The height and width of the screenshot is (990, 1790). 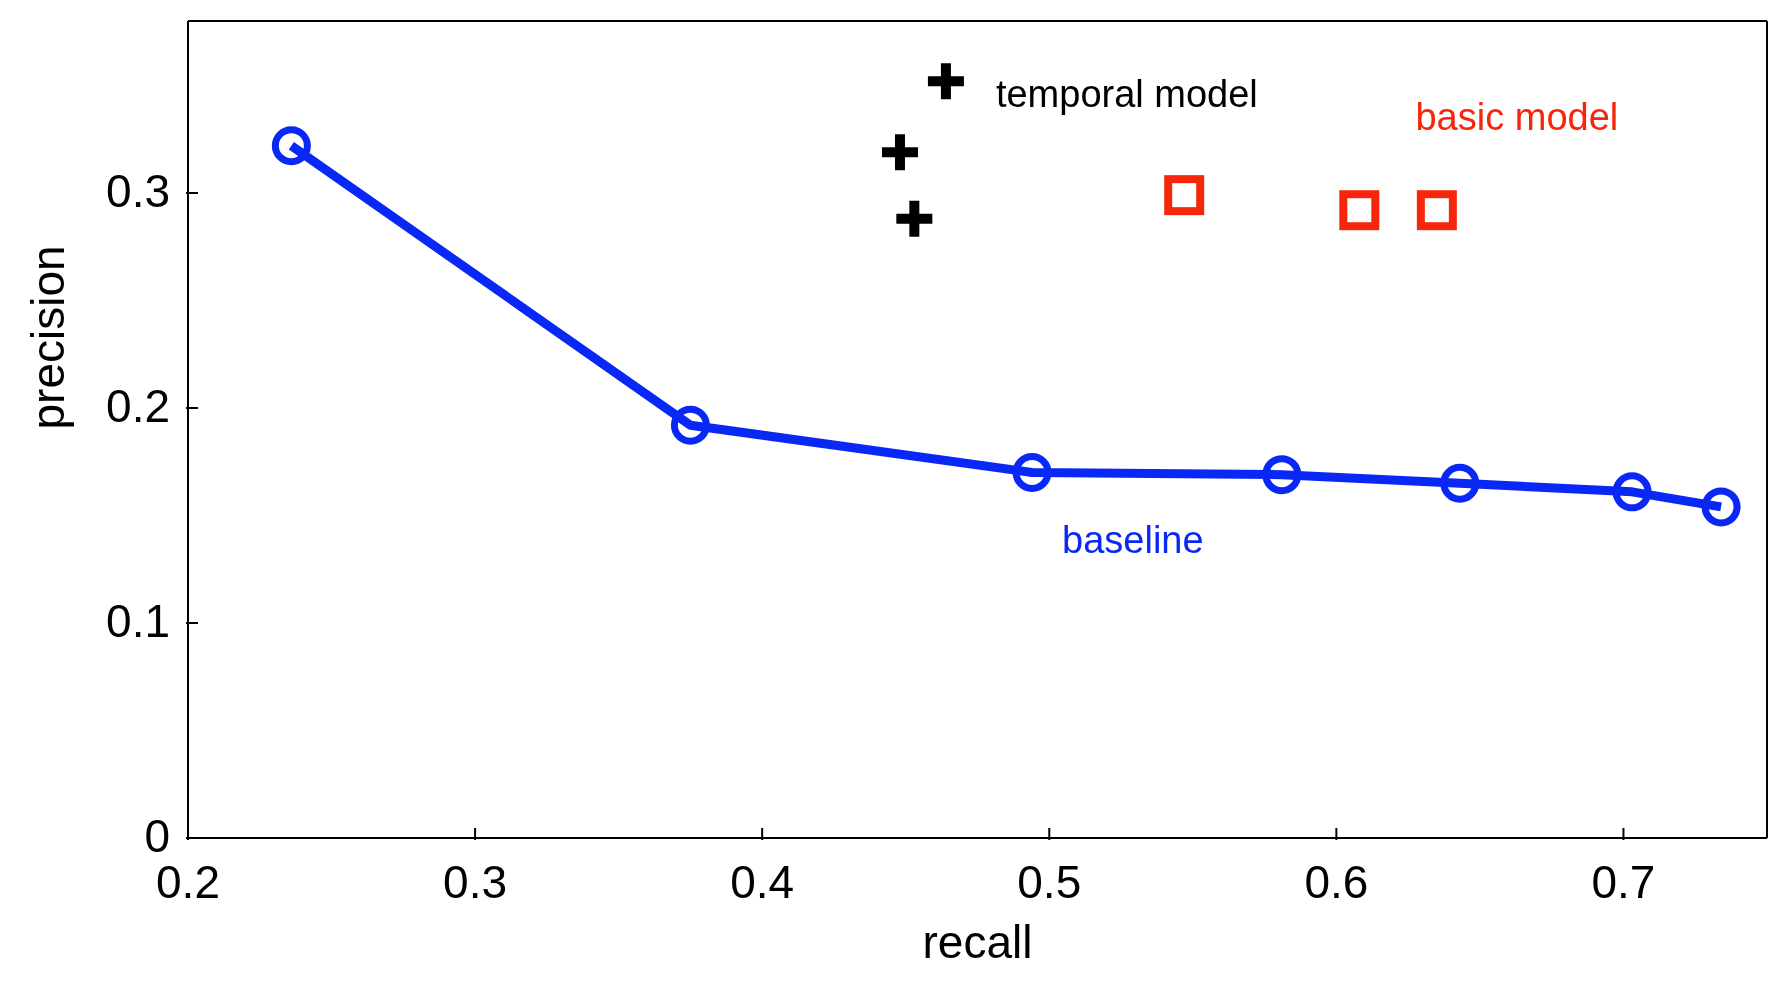 What do you see at coordinates (1126, 94) in the screenshot?
I see `series-label: temporal model` at bounding box center [1126, 94].